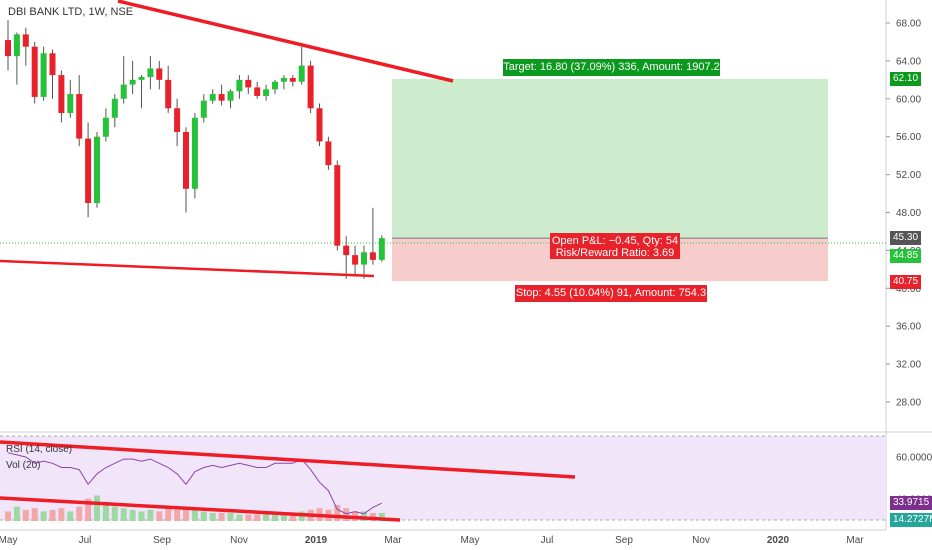 The image size is (932, 550). Describe the element at coordinates (911, 520) in the screenshot. I see `vol-value-tag: 14.2727M` at that location.